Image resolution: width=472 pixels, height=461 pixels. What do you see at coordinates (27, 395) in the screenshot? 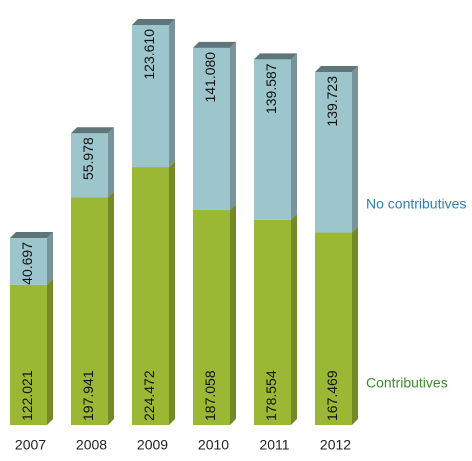
I see `value-label: 122.021` at bounding box center [27, 395].